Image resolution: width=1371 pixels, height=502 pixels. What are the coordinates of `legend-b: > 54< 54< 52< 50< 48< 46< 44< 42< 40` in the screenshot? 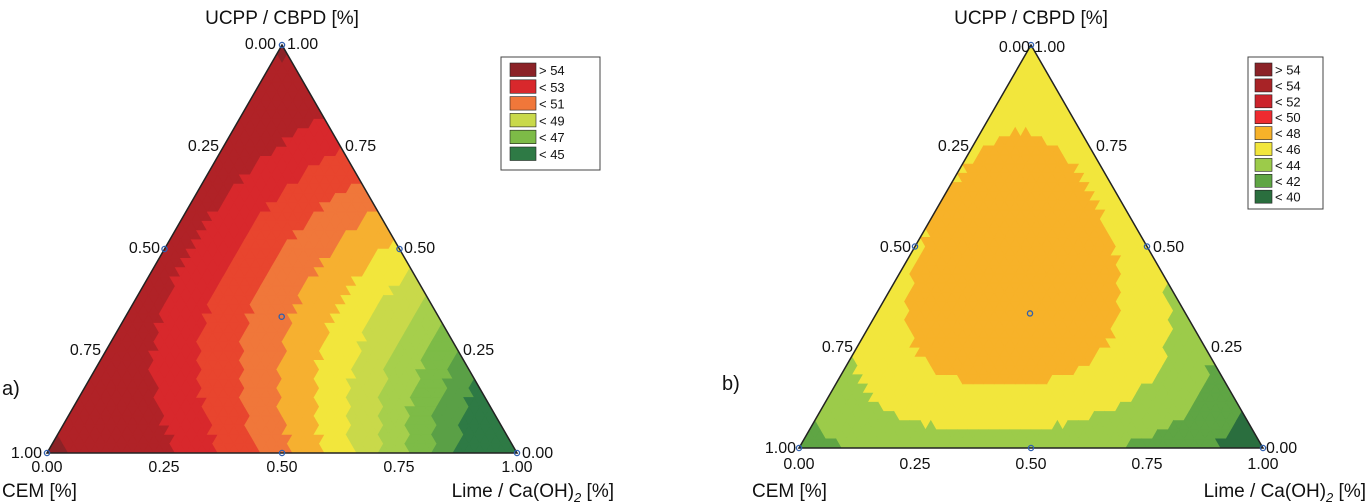 It's located at (1285, 133).